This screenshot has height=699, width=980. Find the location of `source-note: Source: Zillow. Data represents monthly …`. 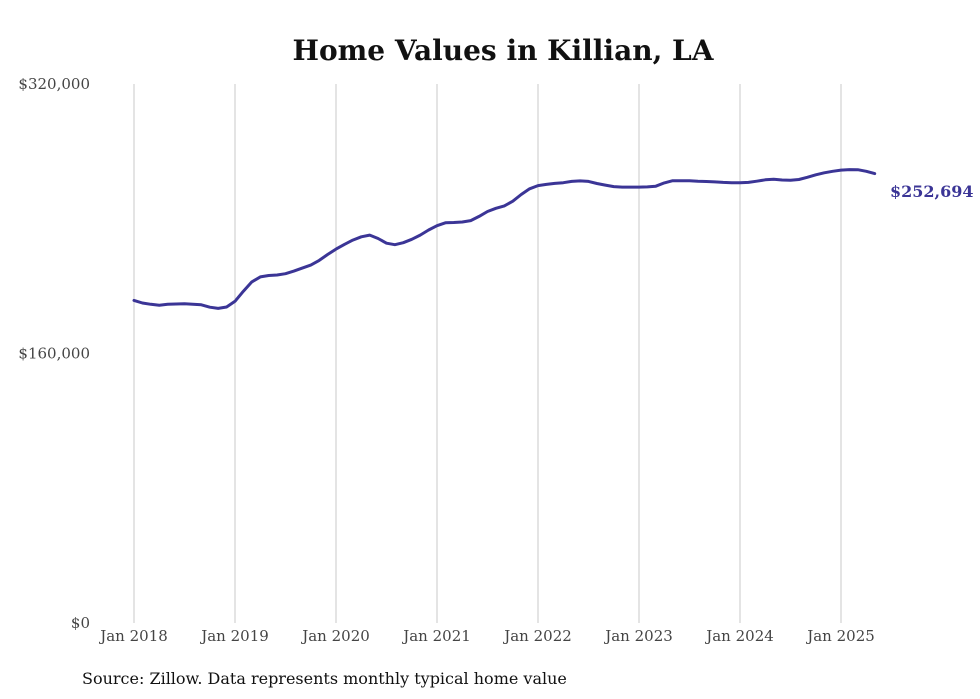

source-note: Source: Zillow. Data represents monthly … is located at coordinates (324, 678).